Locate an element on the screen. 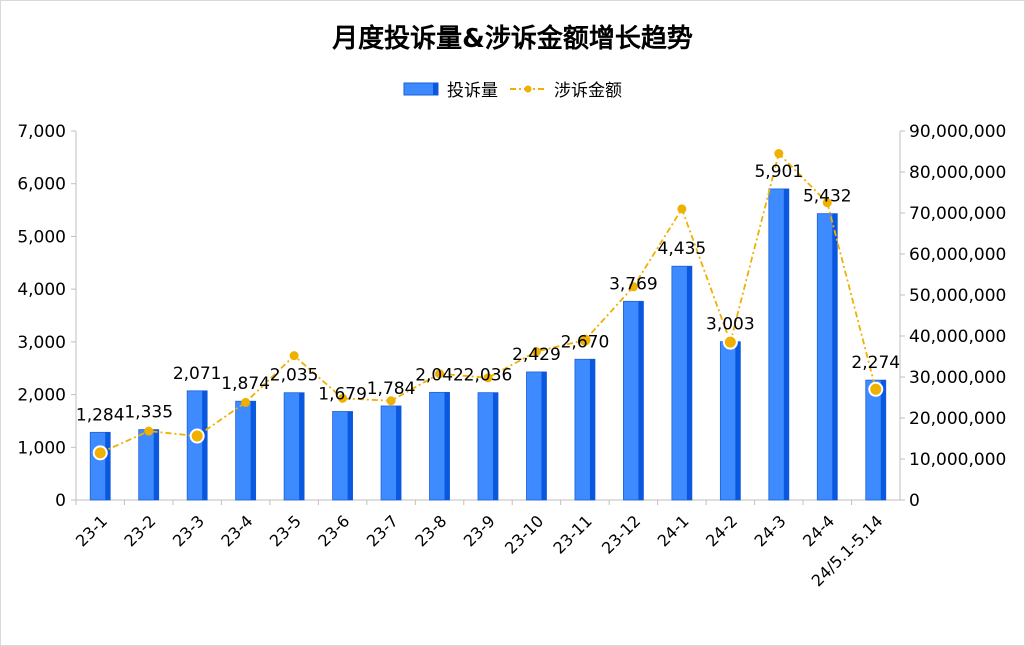 Image resolution: width=1025 pixels, height=646 pixels. bar-data-label: 4,435 is located at coordinates (682, 249).